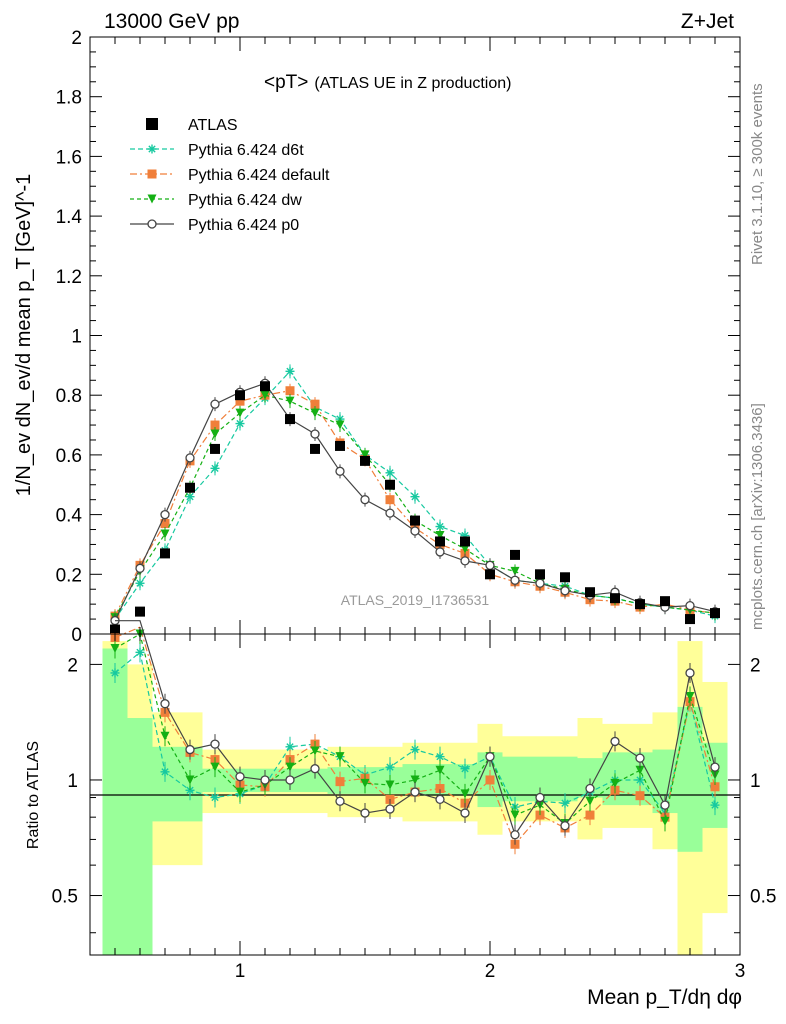 The width and height of the screenshot is (786, 1024). I want to click on ratio-y-tick-label-right: 1, so click(755, 781).